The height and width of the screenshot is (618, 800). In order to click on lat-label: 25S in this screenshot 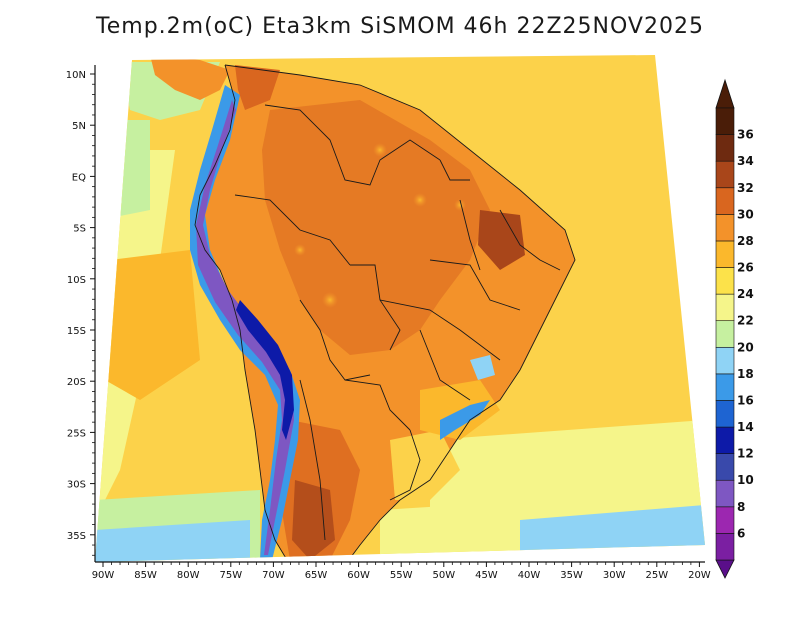, I will do `click(76, 433)`.